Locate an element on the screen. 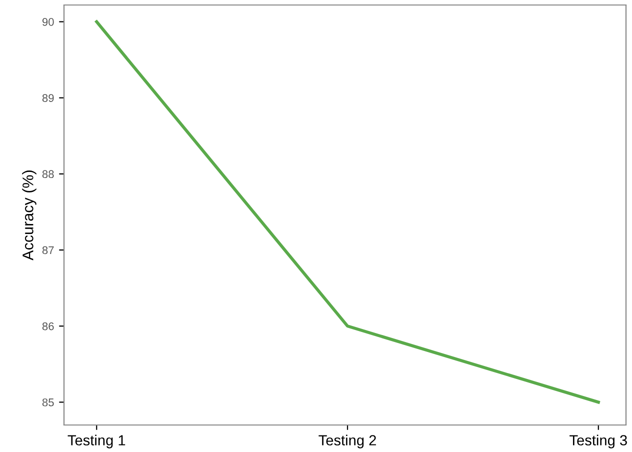 This screenshot has width=632, height=452. y-tick-label: 87 is located at coordinates (48, 250).